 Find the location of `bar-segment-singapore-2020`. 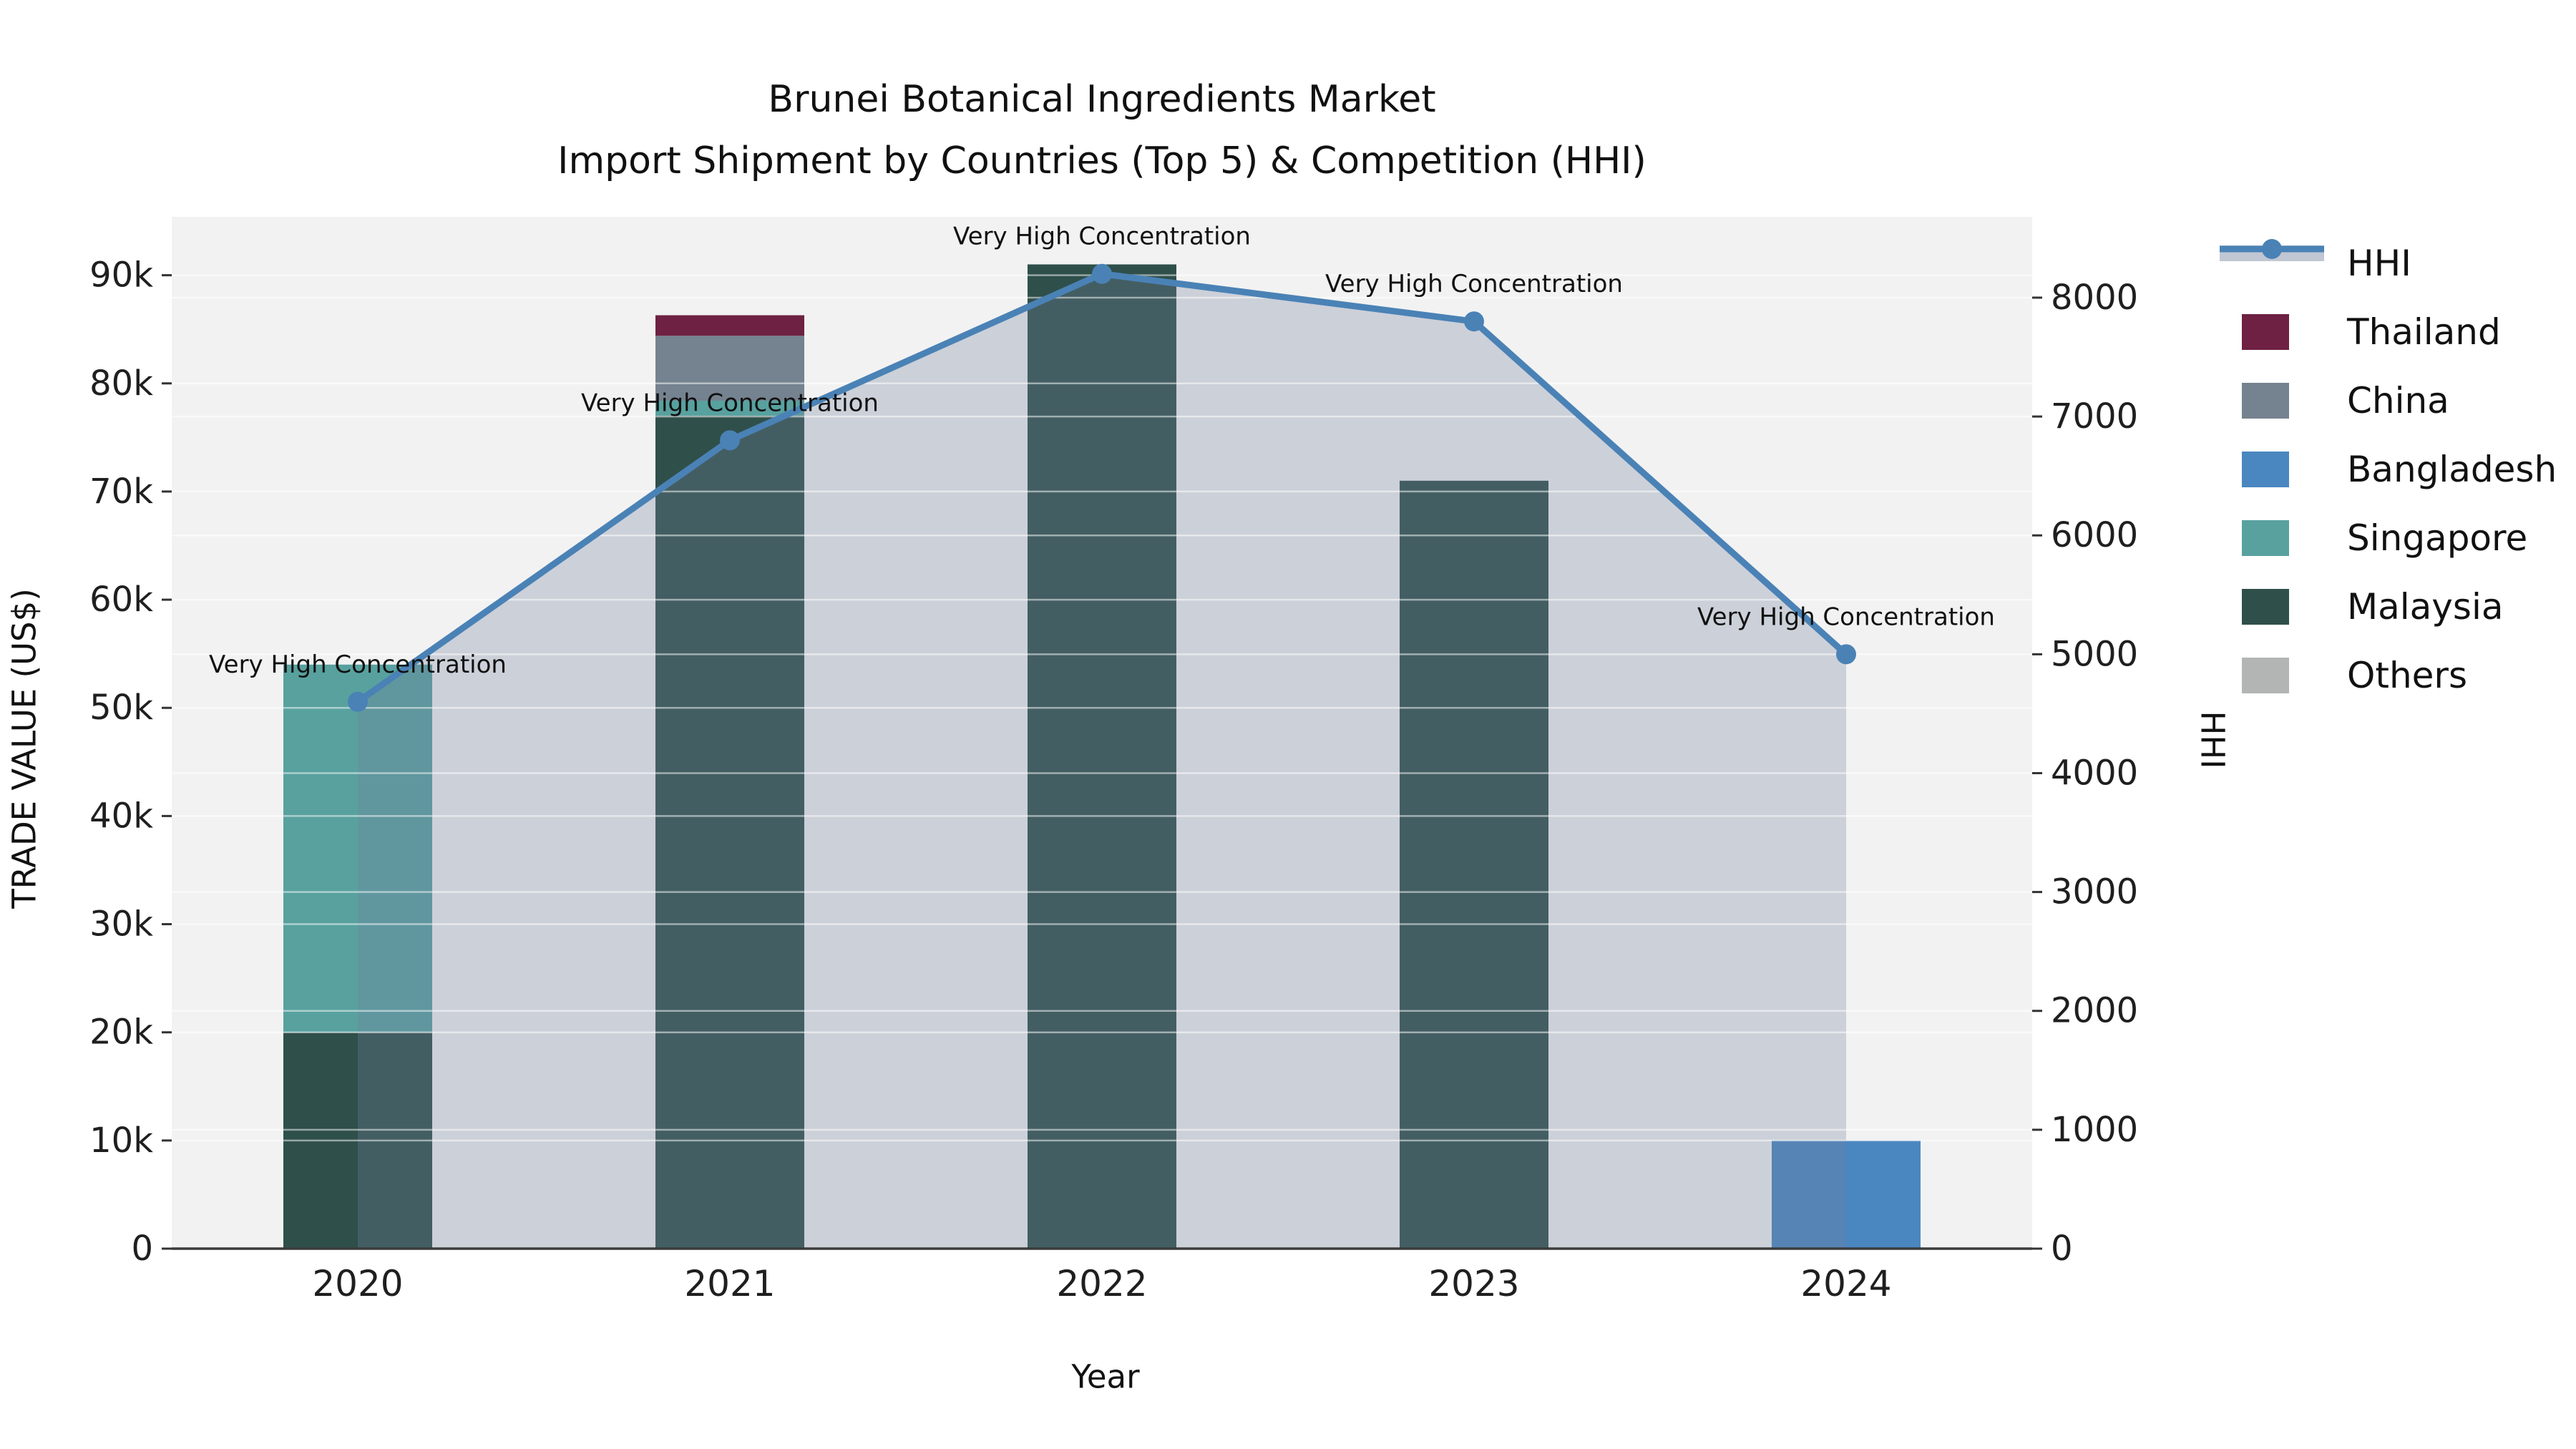

bar-segment-singapore-2020 is located at coordinates (357, 848).